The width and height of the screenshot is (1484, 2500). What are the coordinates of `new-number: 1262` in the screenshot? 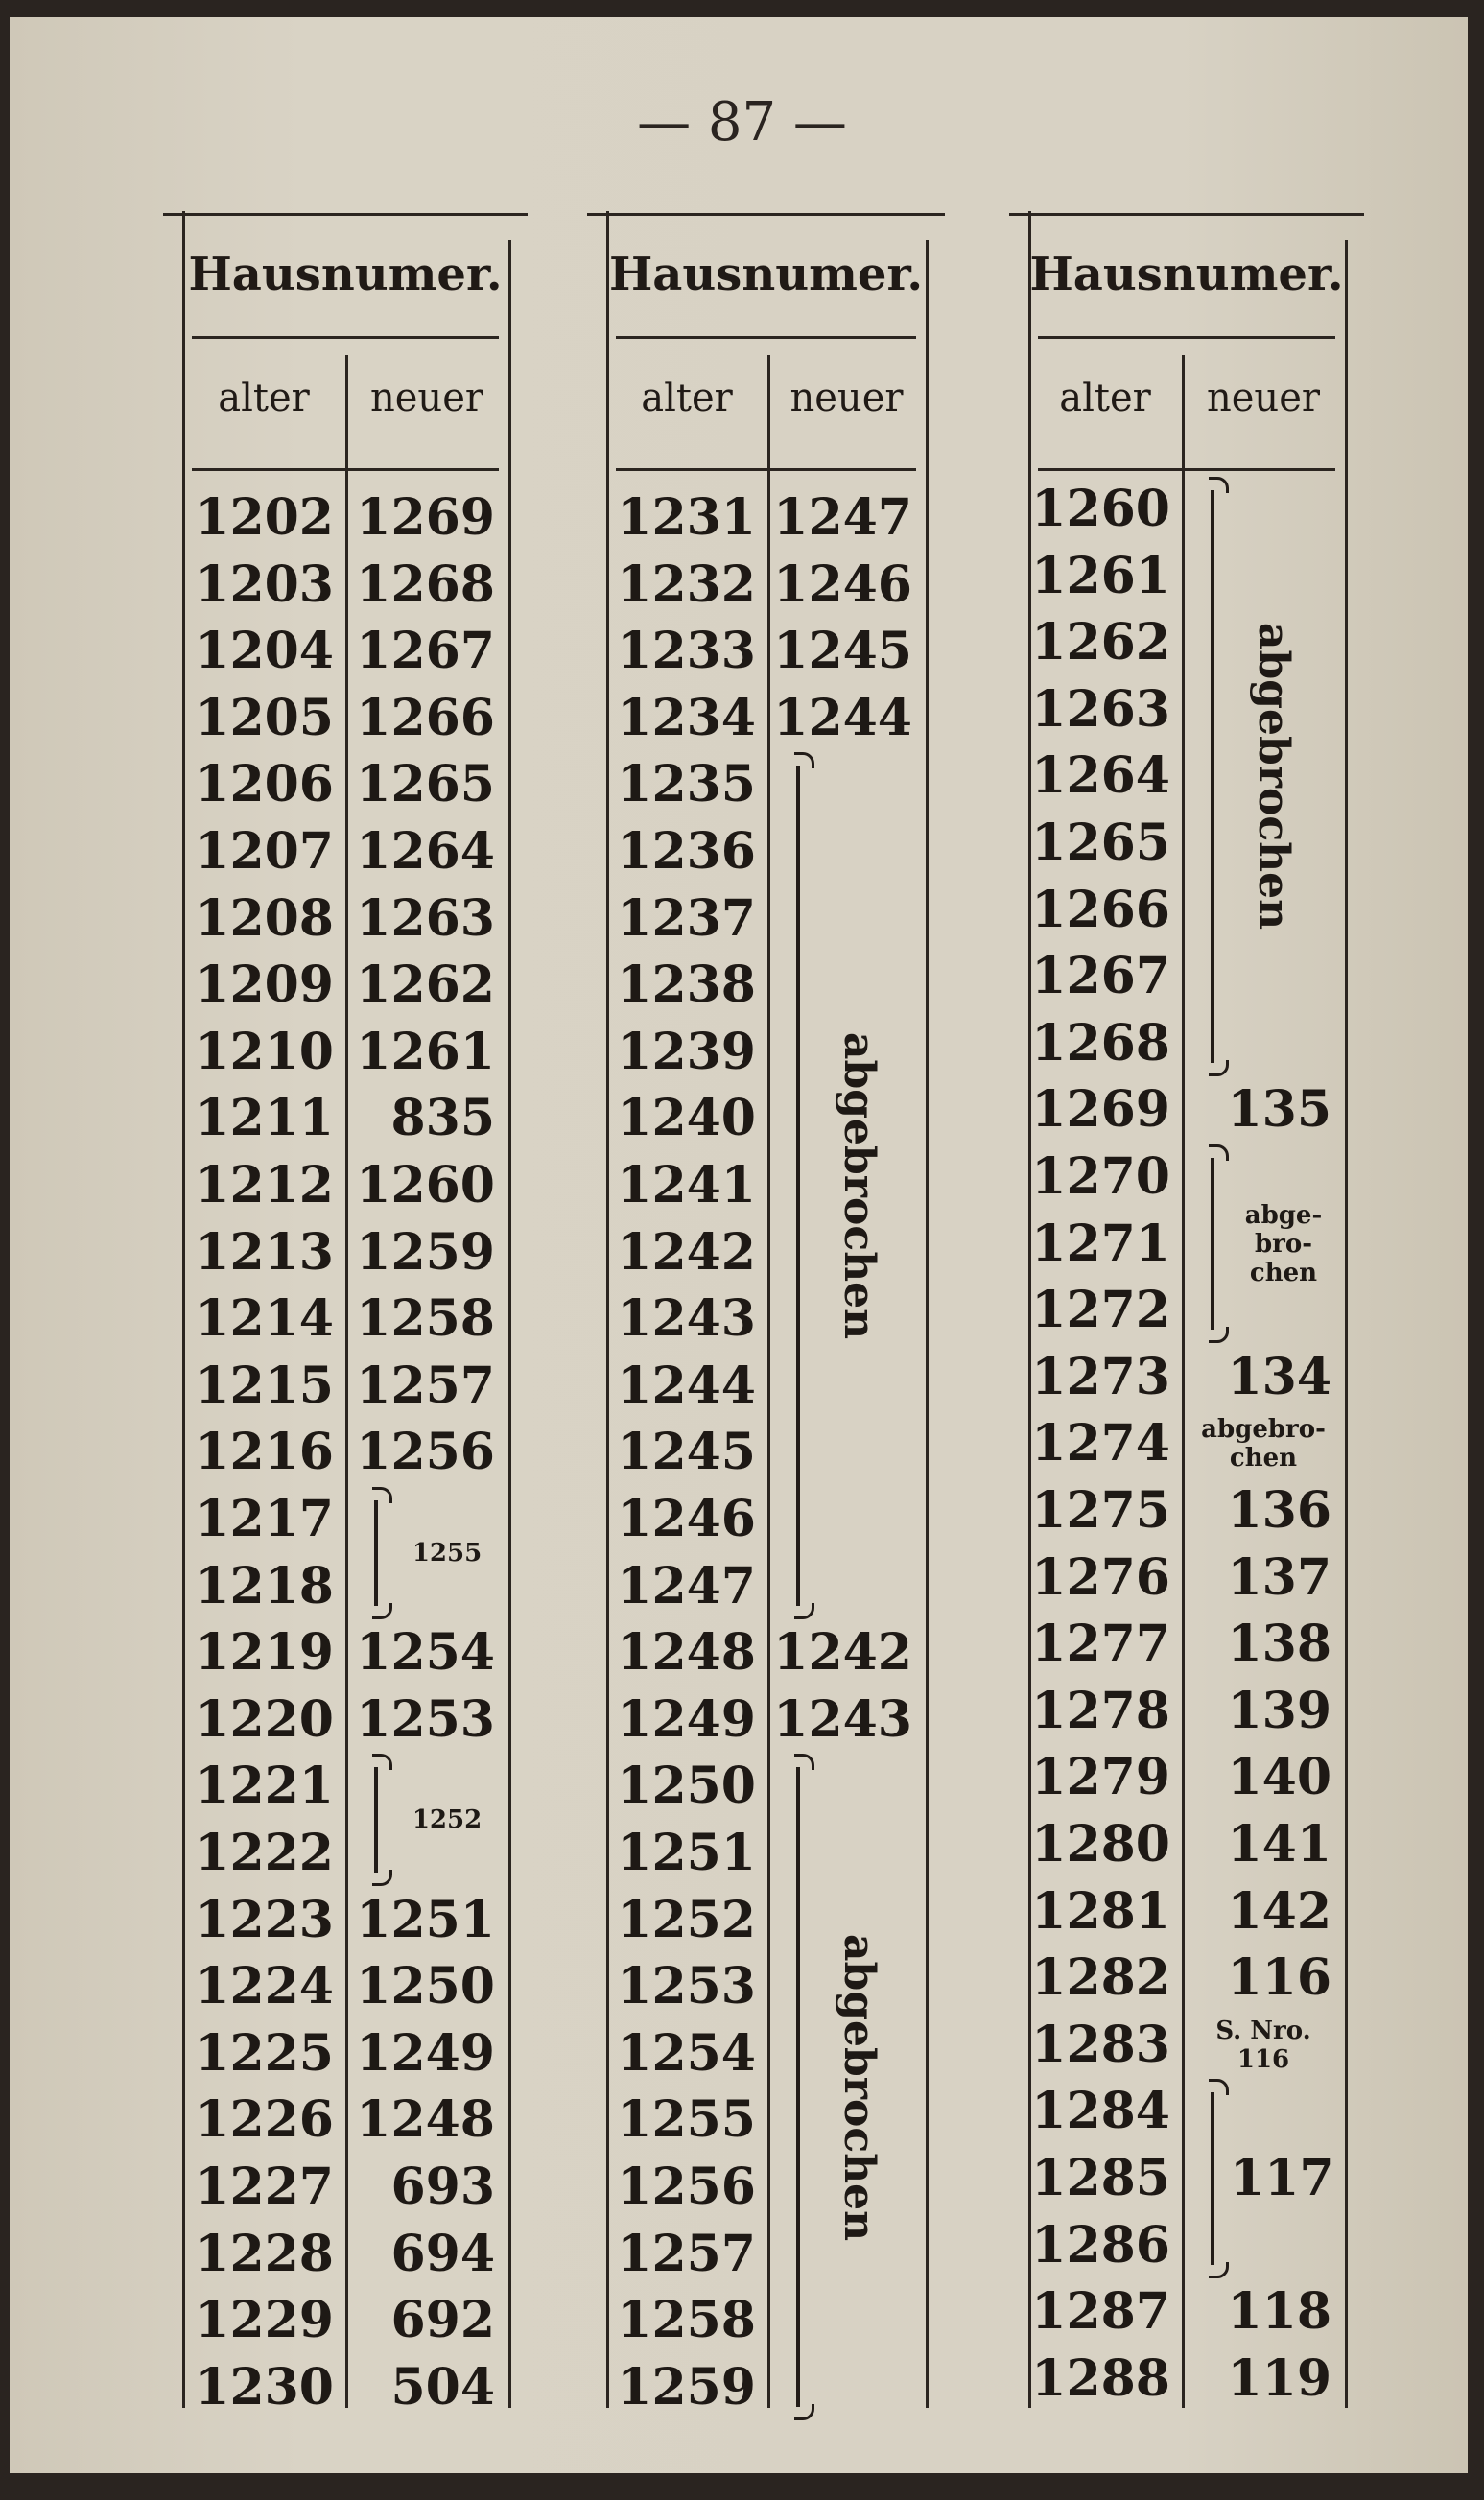 It's located at (425, 985).